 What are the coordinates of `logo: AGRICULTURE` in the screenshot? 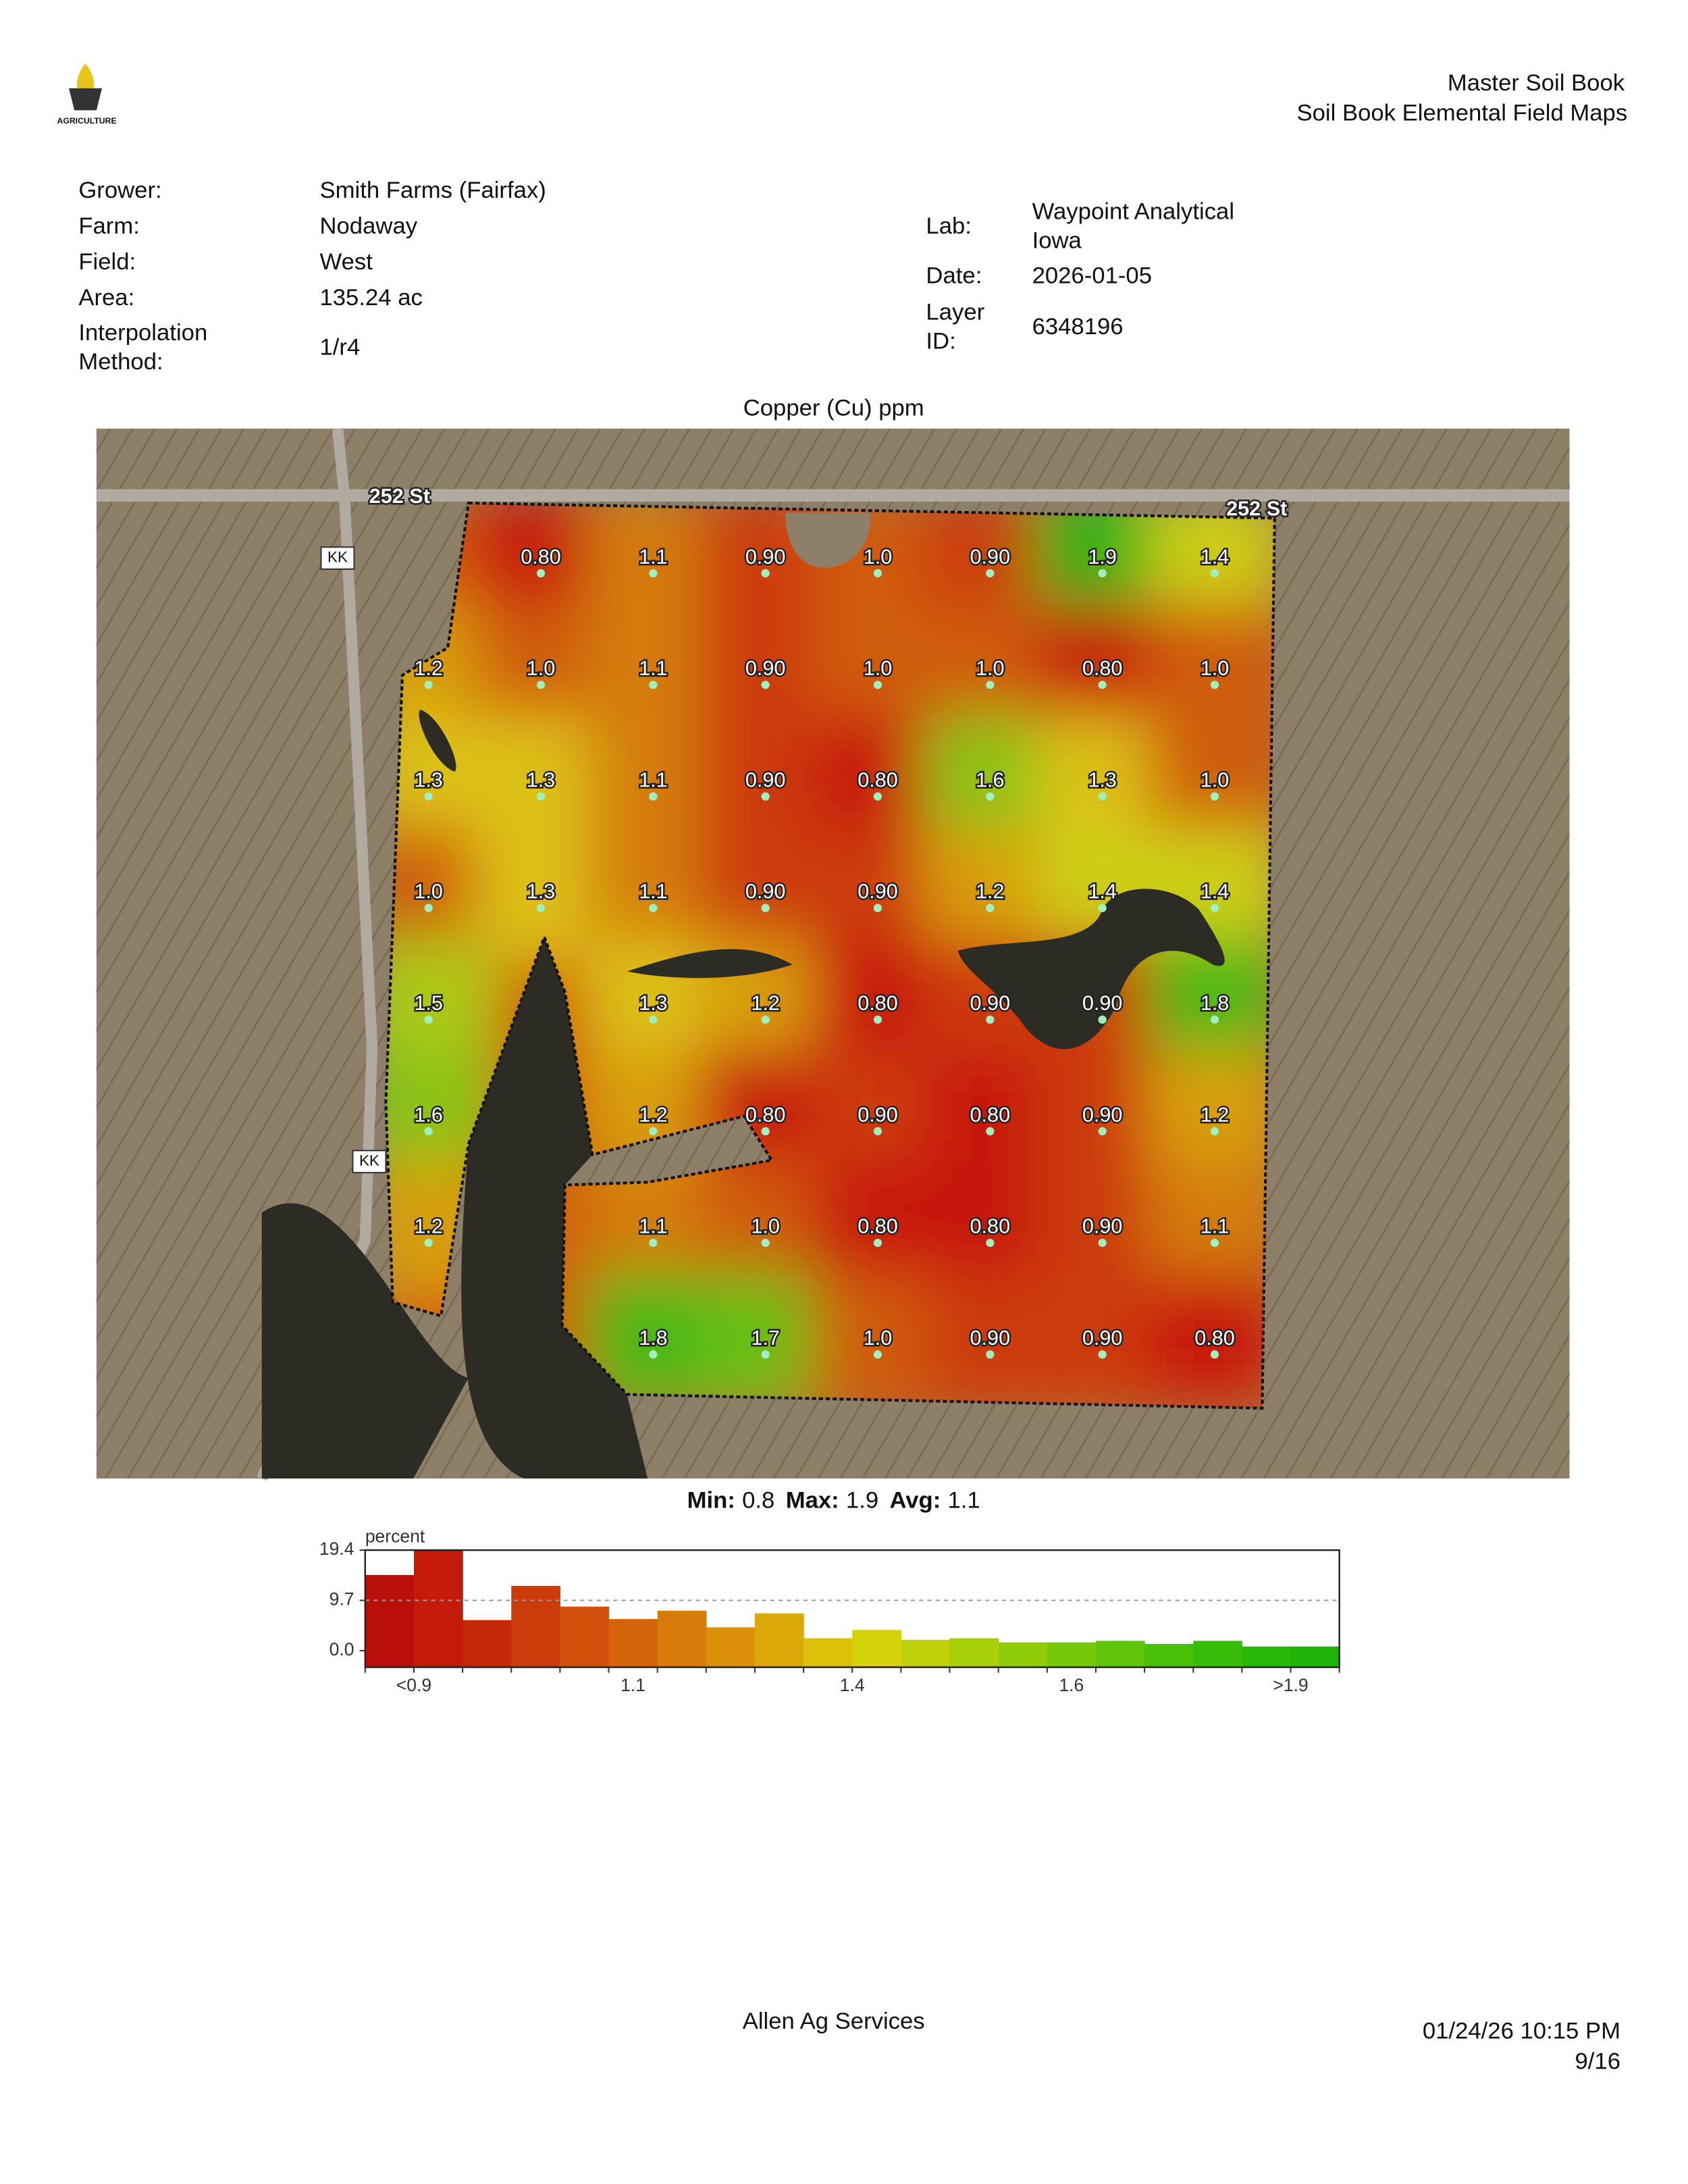 It's located at (87, 94).